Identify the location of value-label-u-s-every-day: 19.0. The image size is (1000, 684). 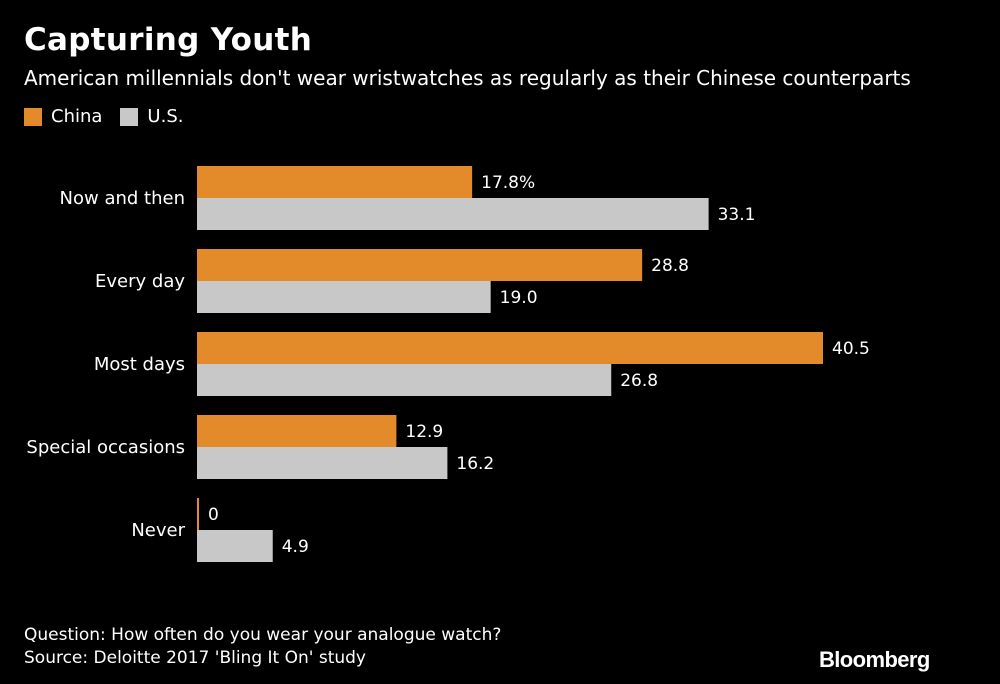
(519, 298).